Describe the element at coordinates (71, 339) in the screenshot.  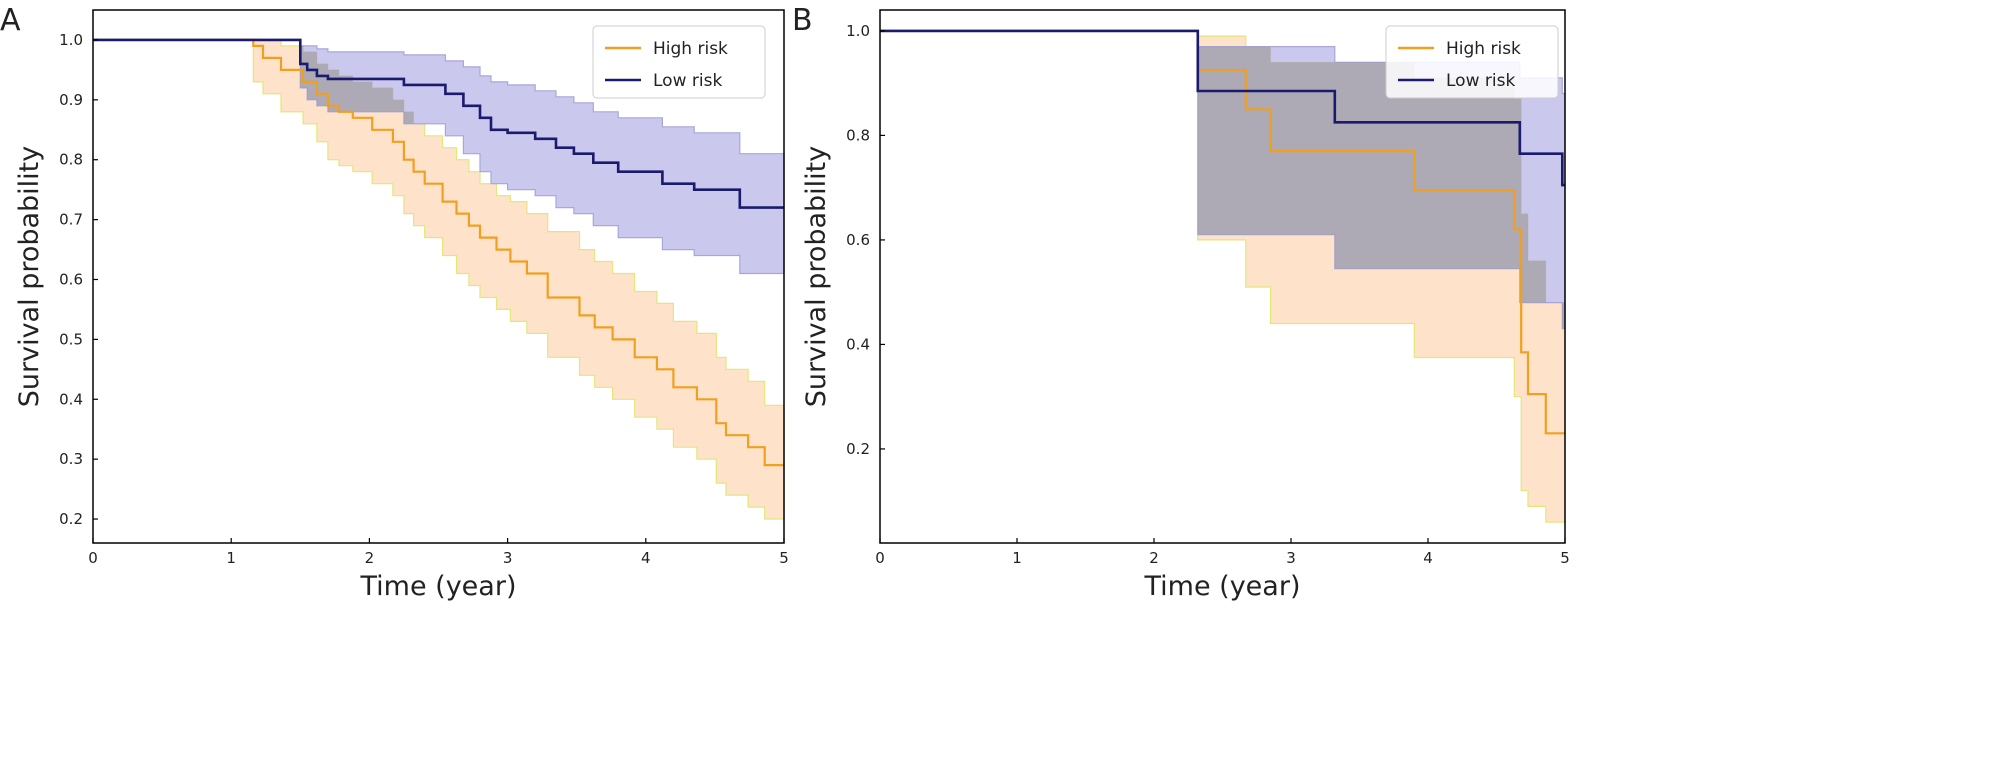
I see `y-tick-label: 0.5` at that location.